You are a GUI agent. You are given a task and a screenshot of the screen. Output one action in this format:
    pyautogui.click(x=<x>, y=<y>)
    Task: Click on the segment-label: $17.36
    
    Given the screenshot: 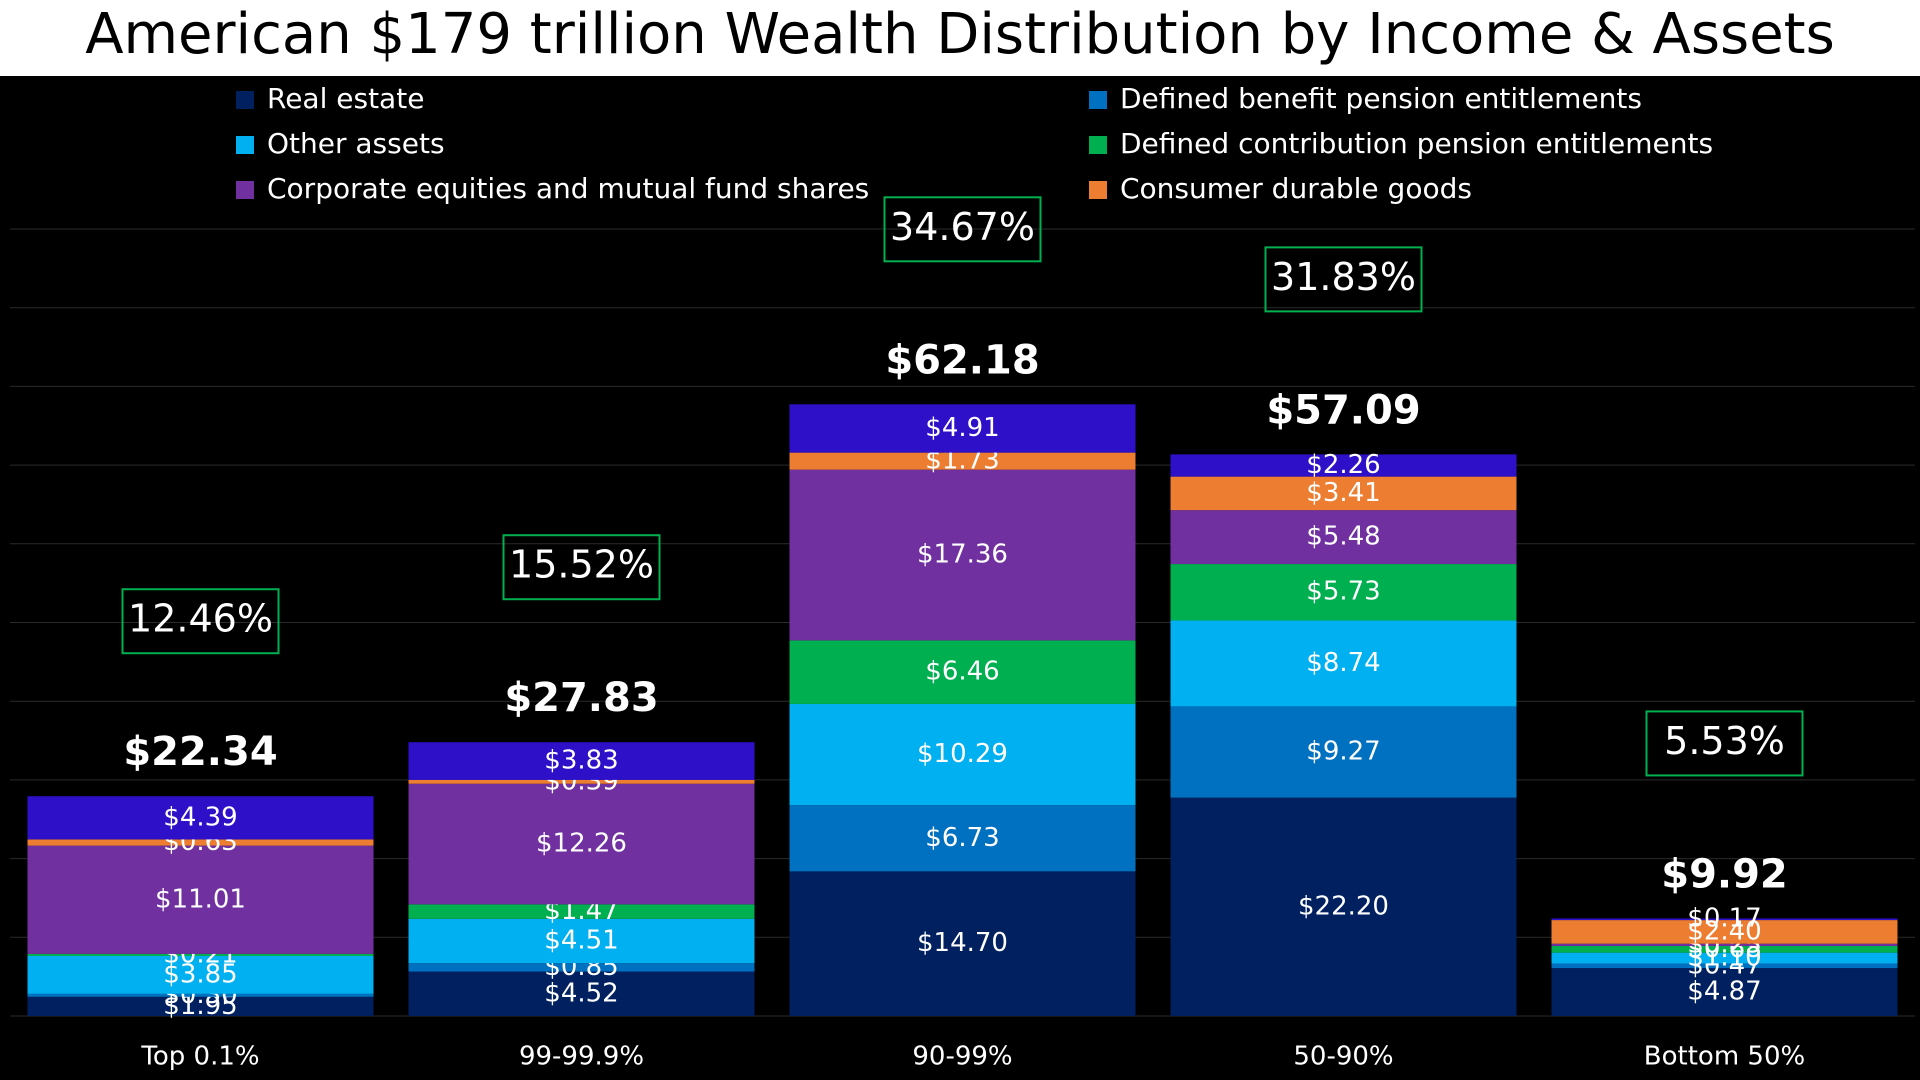 What is the action you would take?
    pyautogui.click(x=962, y=555)
    